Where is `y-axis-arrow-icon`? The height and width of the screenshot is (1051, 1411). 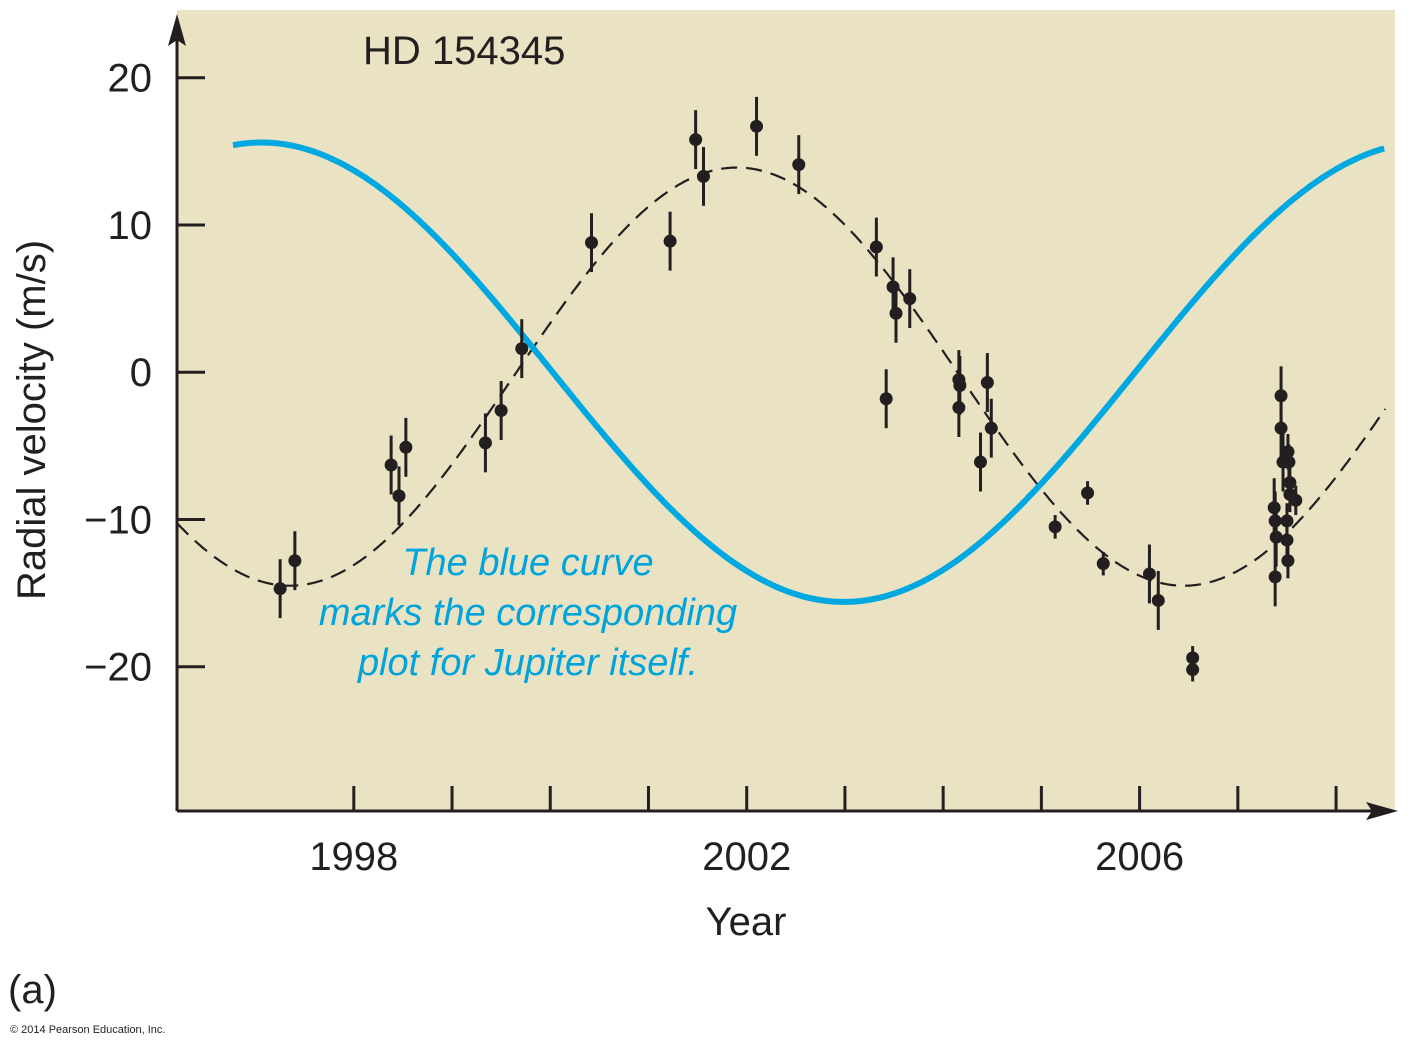
y-axis-arrow-icon is located at coordinates (177, 30).